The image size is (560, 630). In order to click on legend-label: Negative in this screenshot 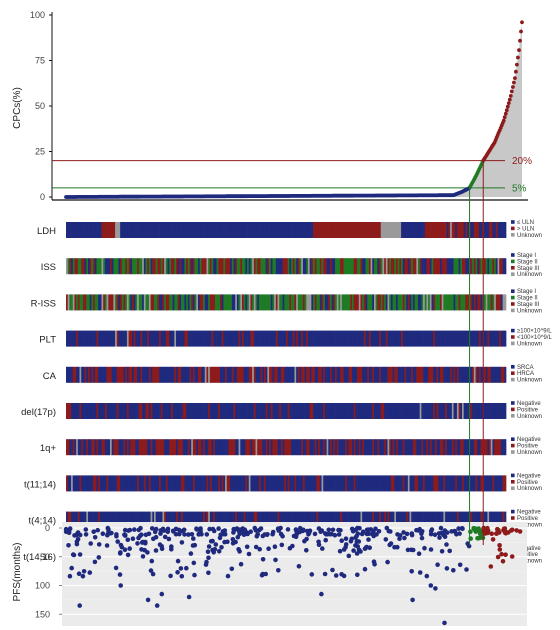, I will do `click(529, 549)`.